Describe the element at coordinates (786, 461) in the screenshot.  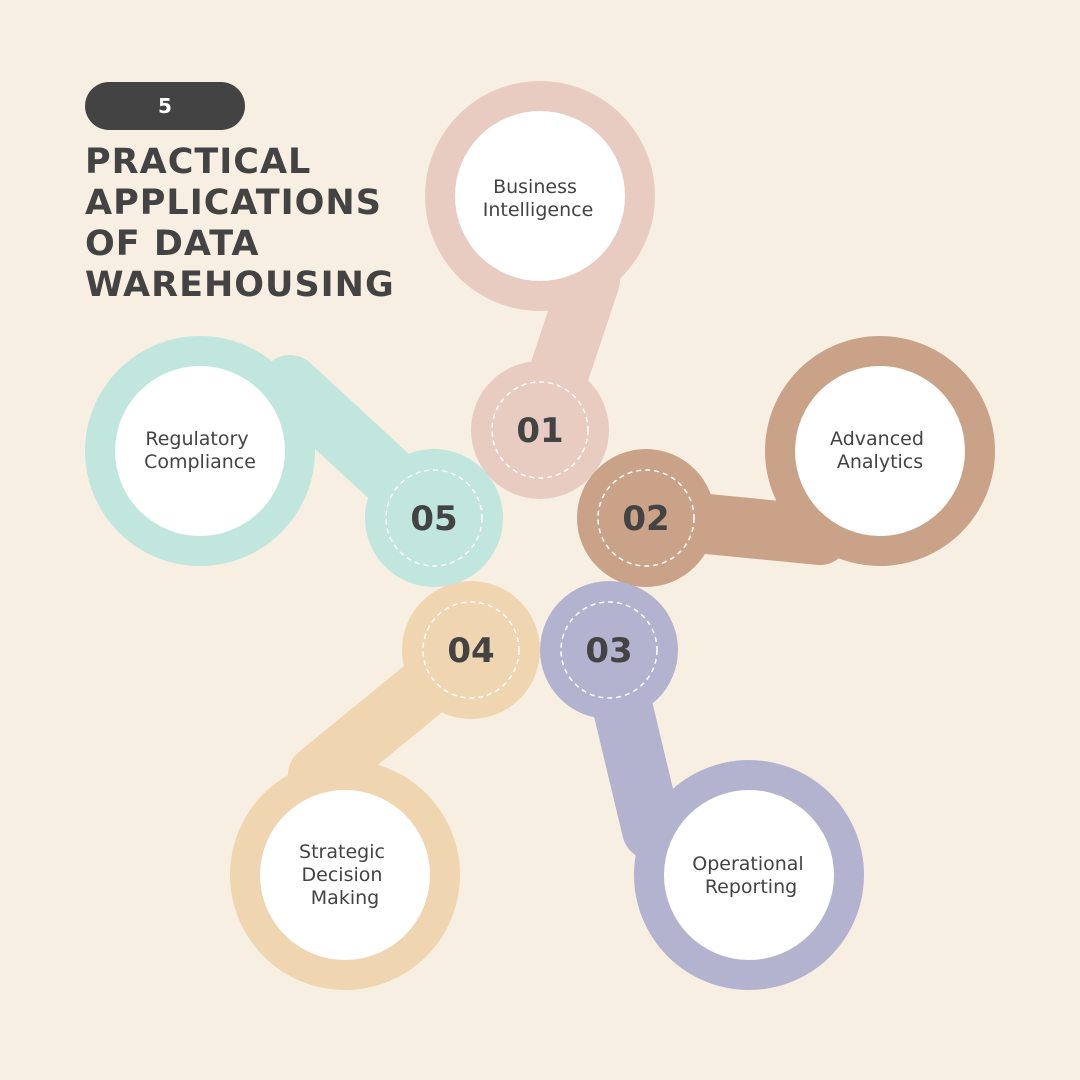
I see `item-02: 02 Advanced Analytics` at that location.